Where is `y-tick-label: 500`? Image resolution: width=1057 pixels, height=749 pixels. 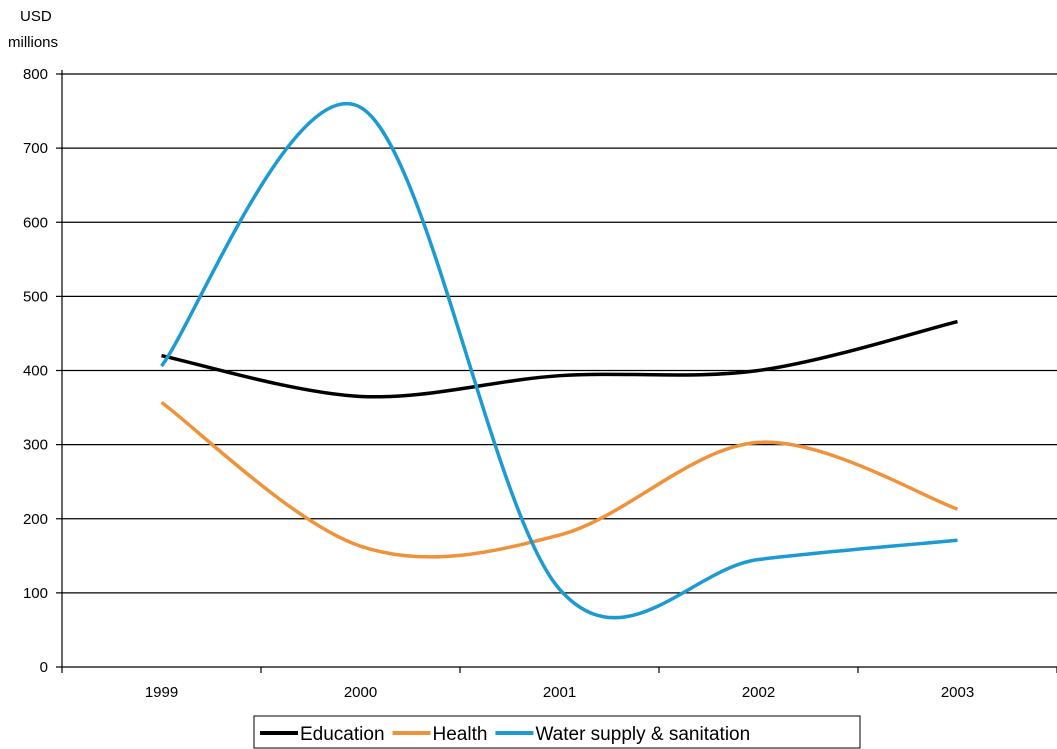
y-tick-label: 500 is located at coordinates (35, 296).